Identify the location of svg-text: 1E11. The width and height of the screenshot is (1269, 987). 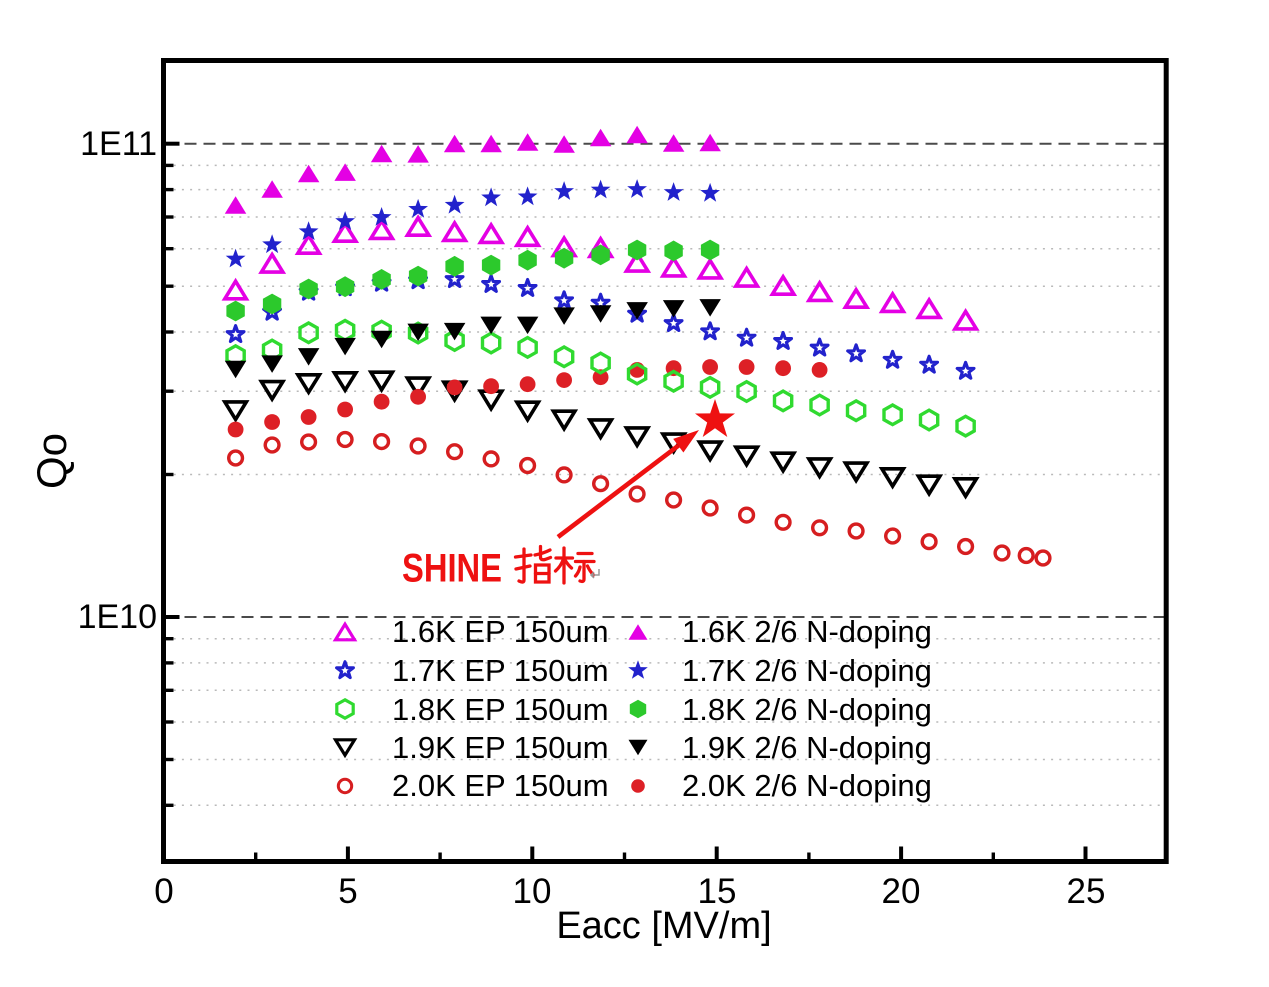
(118, 144).